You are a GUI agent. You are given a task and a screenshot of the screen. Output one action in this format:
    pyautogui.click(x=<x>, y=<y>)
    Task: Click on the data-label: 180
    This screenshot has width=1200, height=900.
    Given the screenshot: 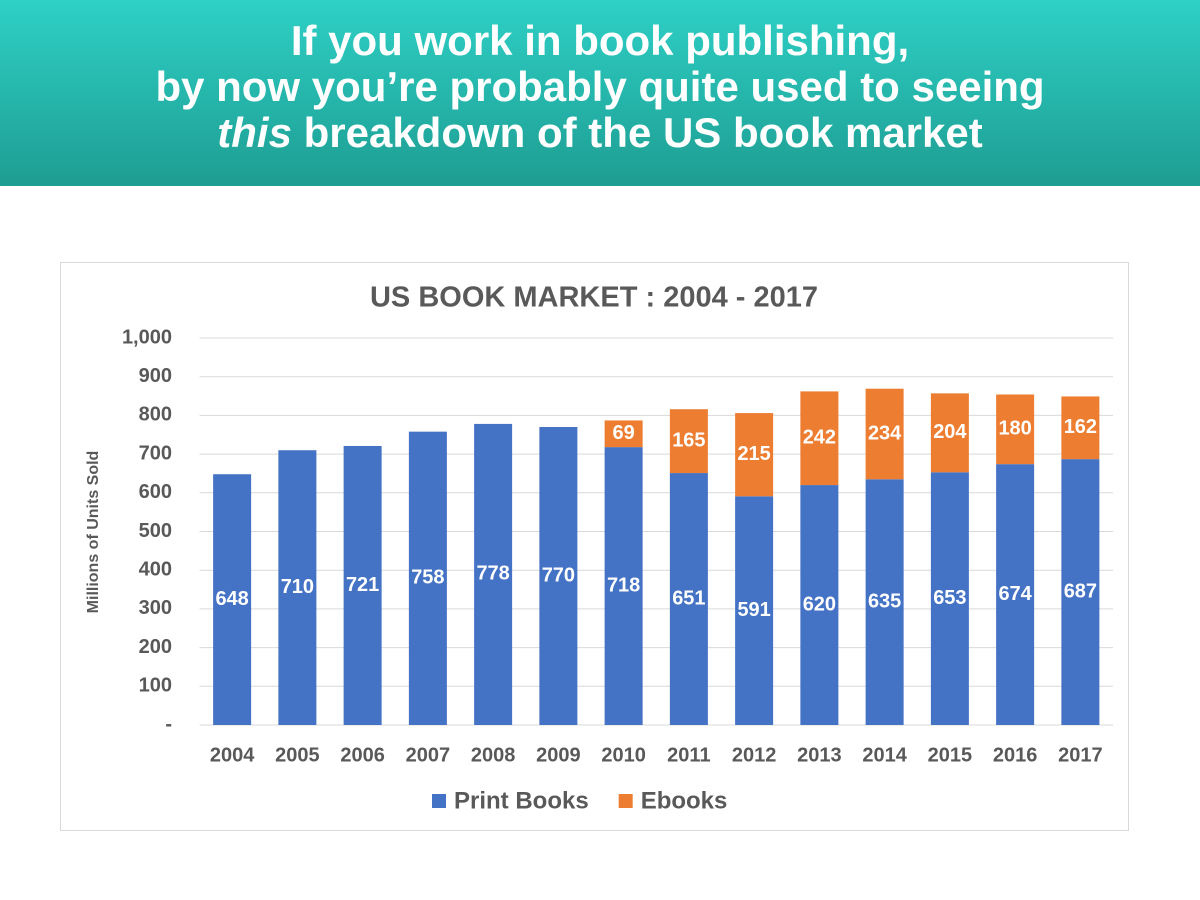 What is the action you would take?
    pyautogui.click(x=1014, y=429)
    